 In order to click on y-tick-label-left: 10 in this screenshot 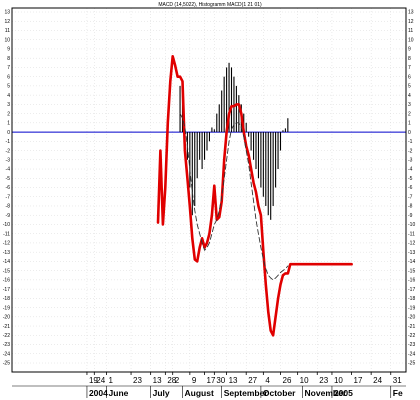, I will do `click(7, 40)`.